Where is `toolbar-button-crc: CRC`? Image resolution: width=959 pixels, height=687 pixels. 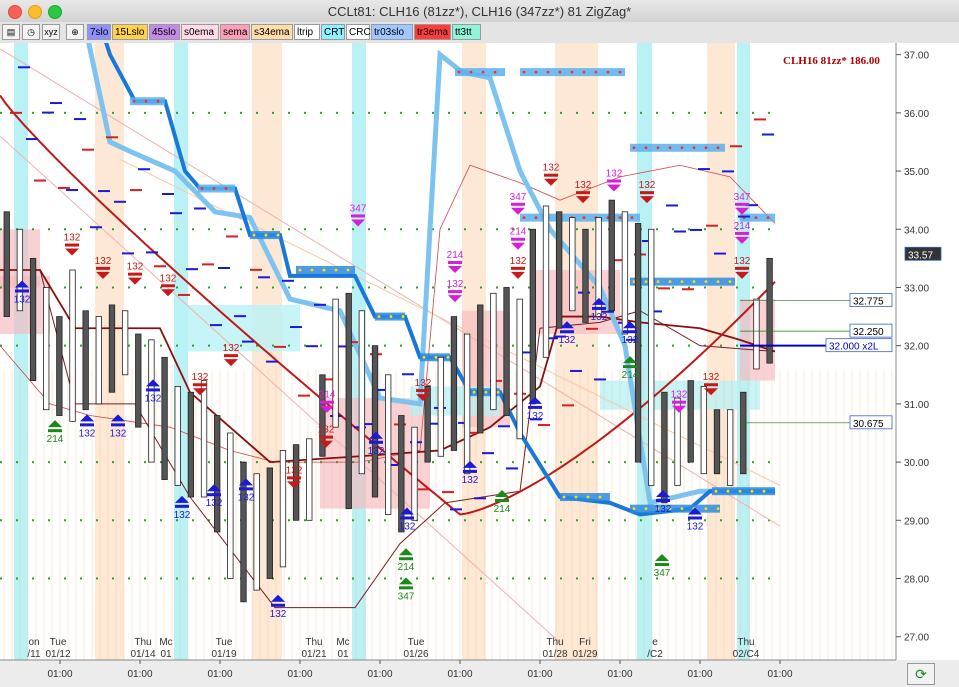
toolbar-button-crc: CRC is located at coordinates (358, 32).